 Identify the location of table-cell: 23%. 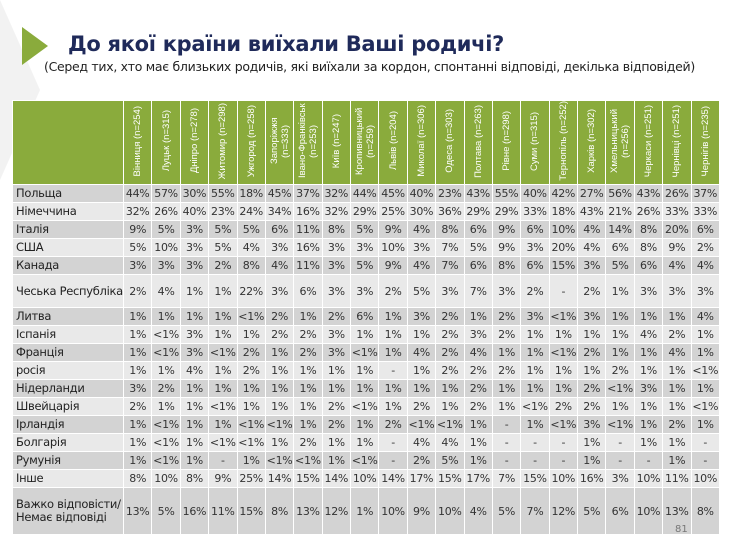
(223, 211).